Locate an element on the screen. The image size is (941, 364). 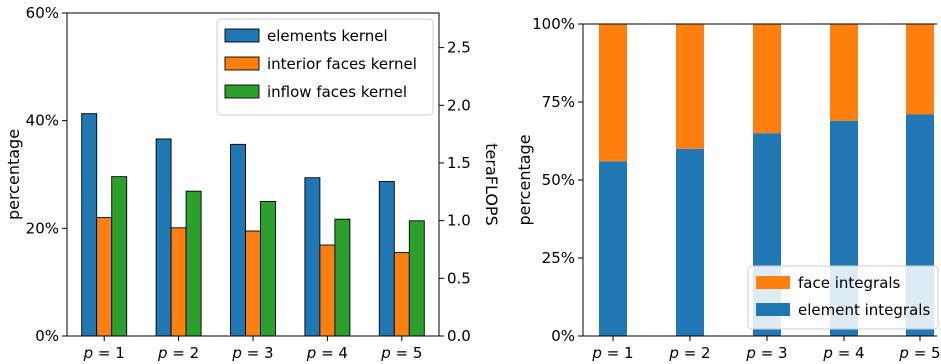
y2-tick-label: 2.5 is located at coordinates (459, 48).